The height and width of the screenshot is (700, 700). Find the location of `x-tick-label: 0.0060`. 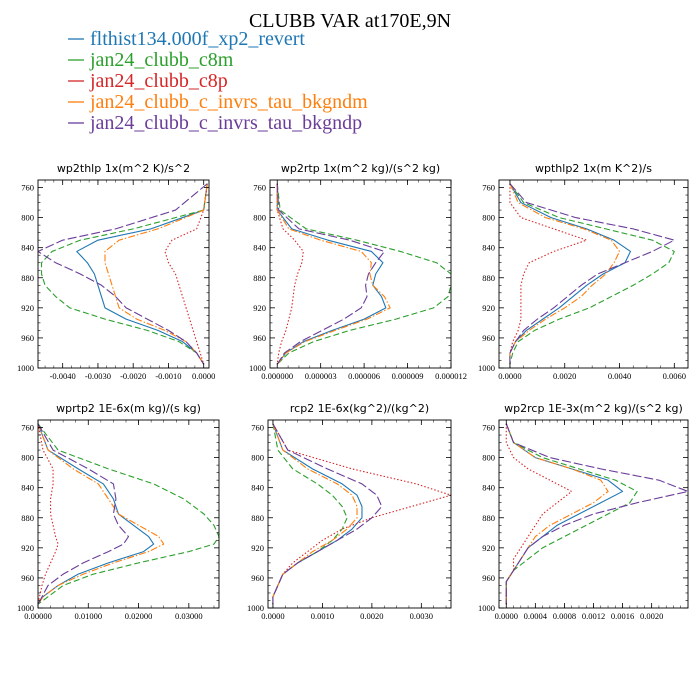

x-tick-label: 0.0060 is located at coordinates (674, 376).